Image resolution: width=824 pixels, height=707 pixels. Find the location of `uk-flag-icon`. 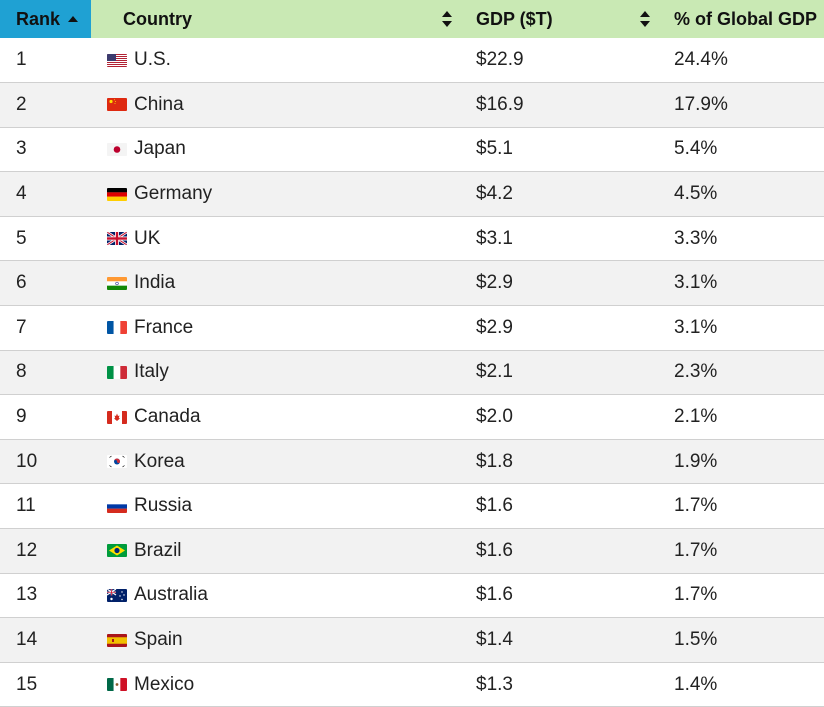

uk-flag-icon is located at coordinates (117, 239).